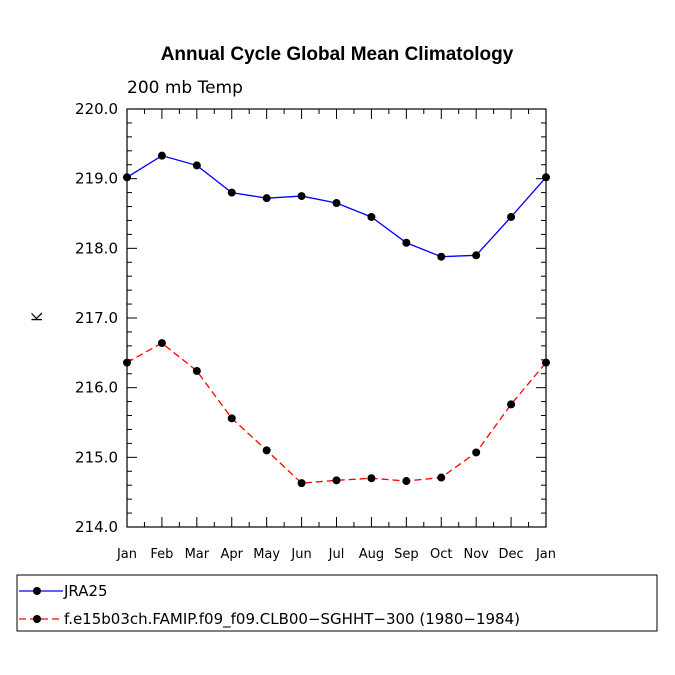  What do you see at coordinates (96, 318) in the screenshot?
I see `y-tick-label: 217.0` at bounding box center [96, 318].